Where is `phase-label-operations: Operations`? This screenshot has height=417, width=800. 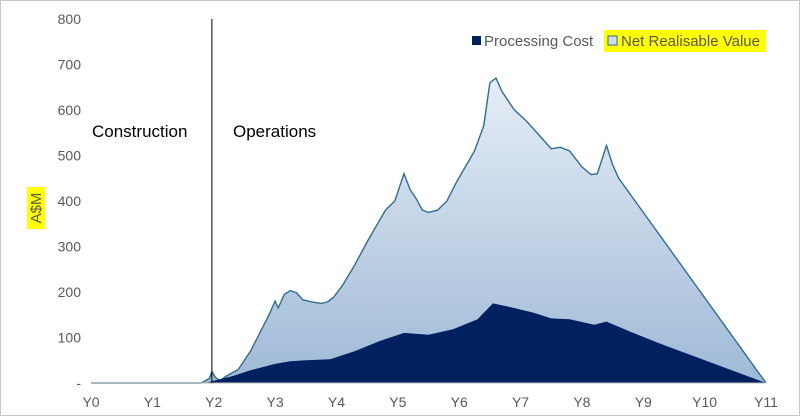 phase-label-operations: Operations is located at coordinates (274, 131).